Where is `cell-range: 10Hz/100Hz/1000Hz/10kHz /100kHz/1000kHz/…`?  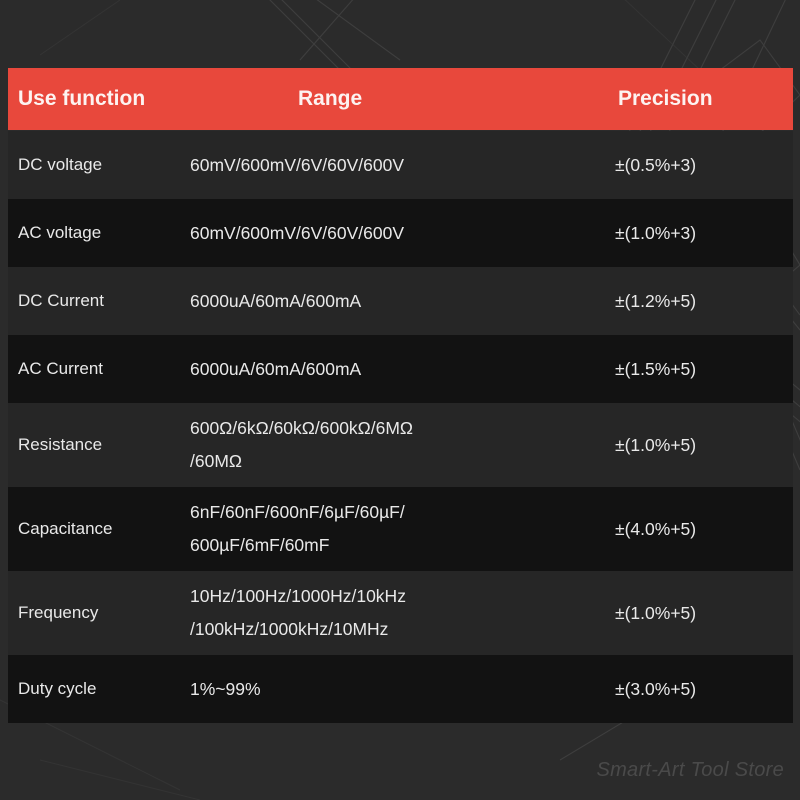
cell-range: 10Hz/100Hz/1000Hz/10kHz /100kHz/1000kHz/… is located at coordinates (298, 612).